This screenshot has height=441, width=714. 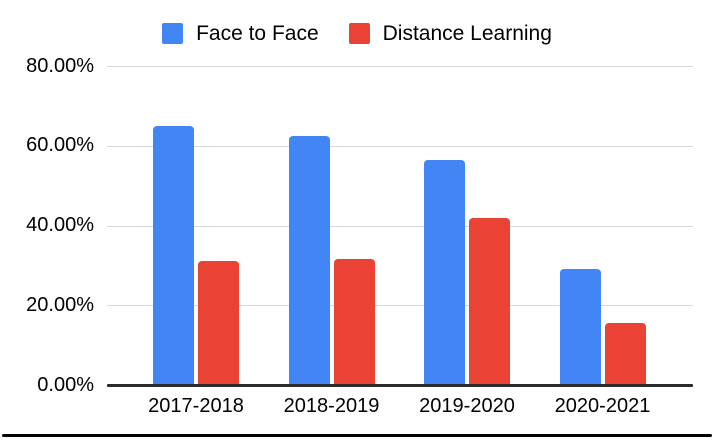 I want to click on chart-legend: Face to Face Distance Learning, so click(x=357, y=33).